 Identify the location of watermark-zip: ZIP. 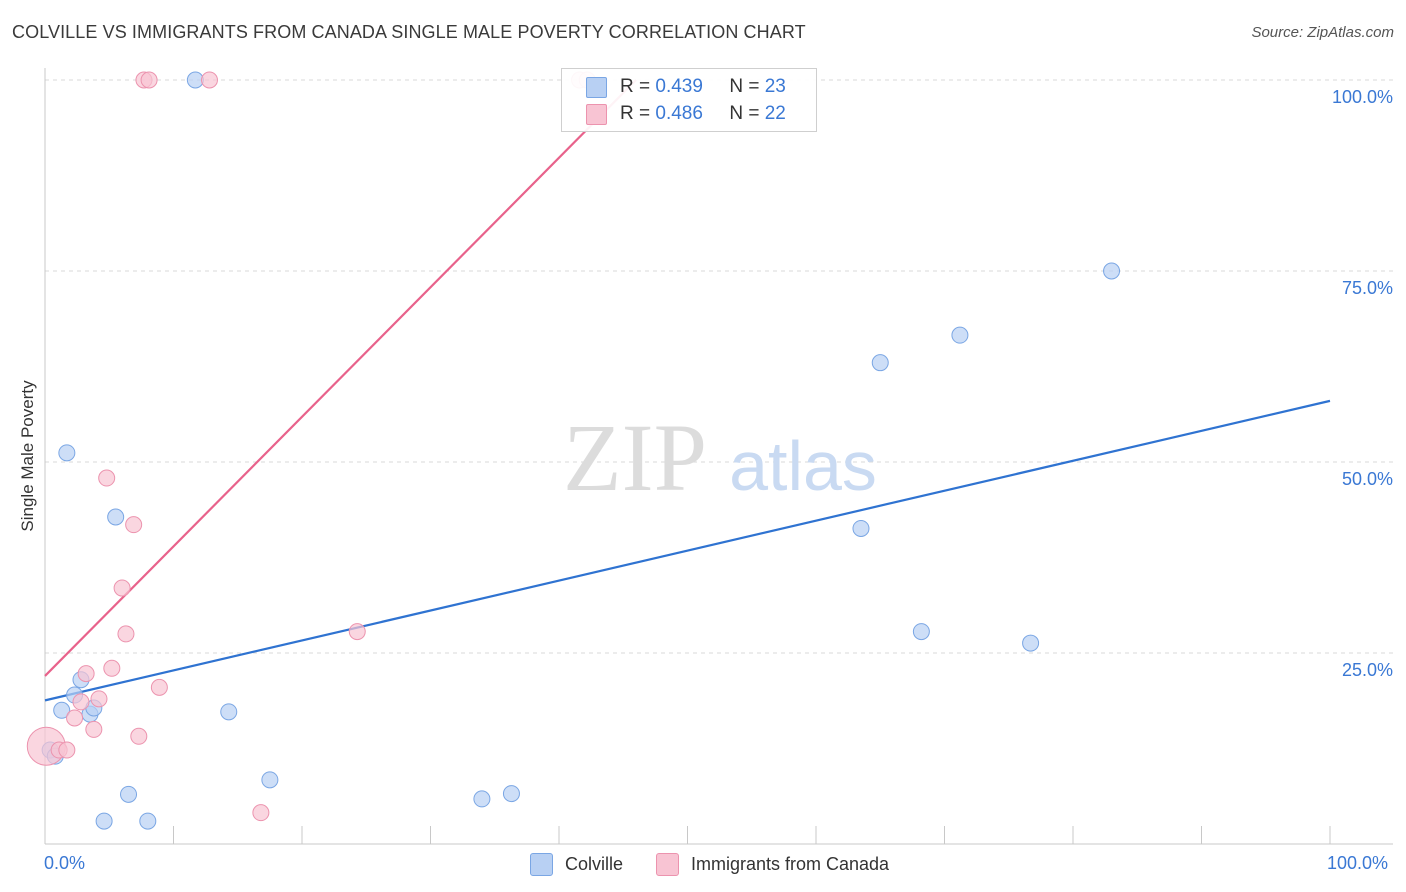
(635, 457).